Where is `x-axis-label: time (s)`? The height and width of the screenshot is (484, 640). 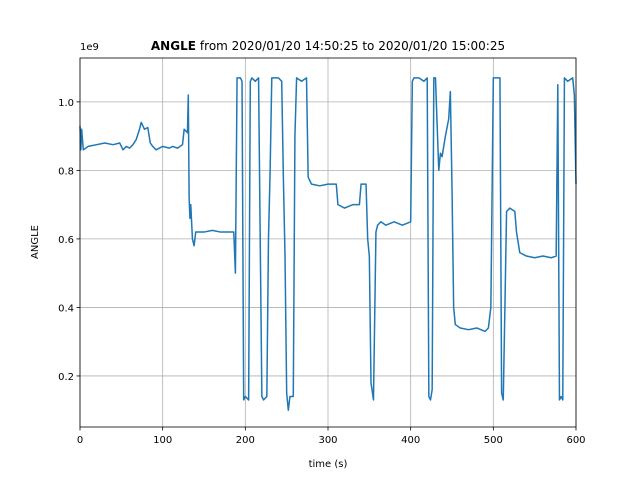
x-axis-label: time (s) is located at coordinates (328, 464).